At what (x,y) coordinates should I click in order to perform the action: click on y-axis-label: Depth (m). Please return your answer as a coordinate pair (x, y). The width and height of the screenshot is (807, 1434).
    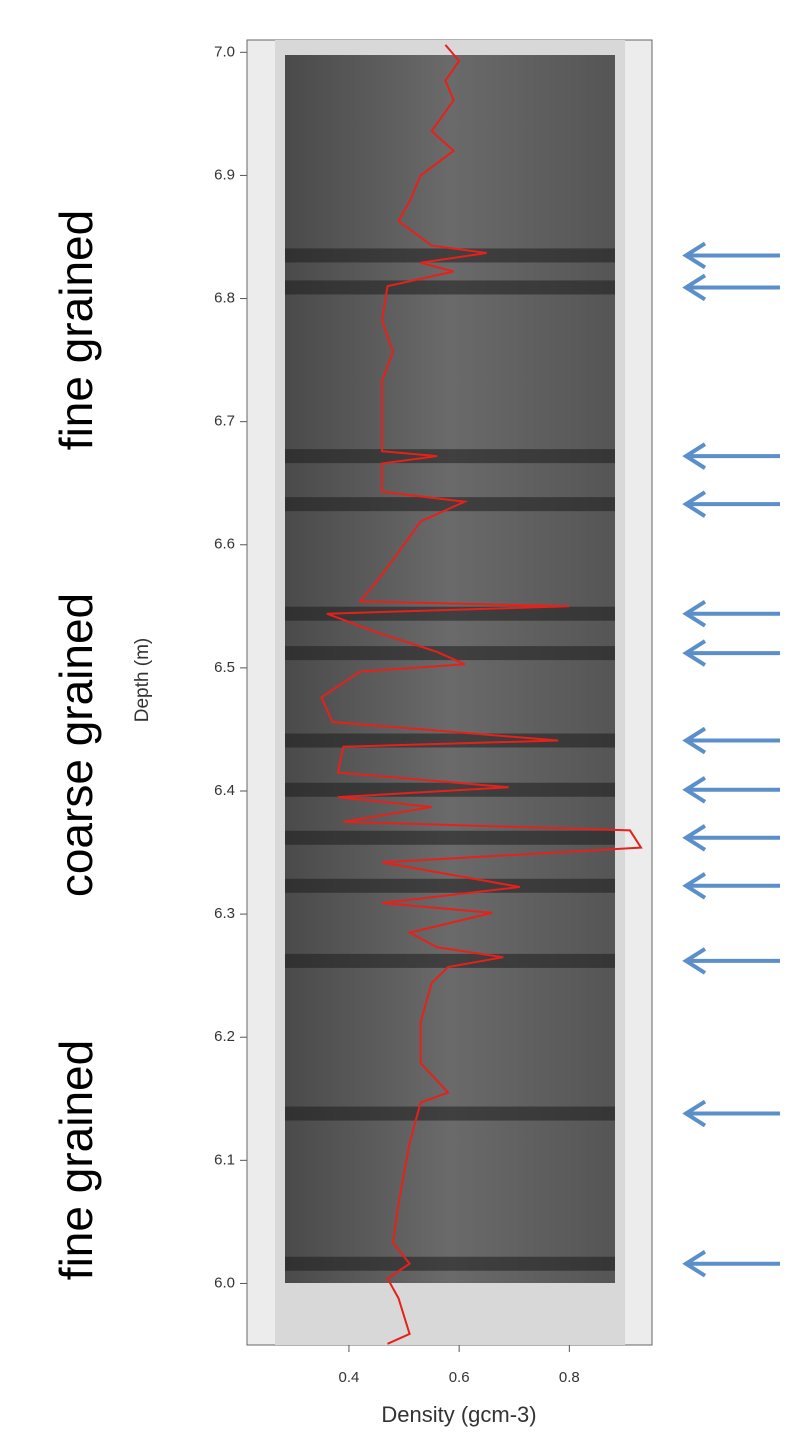
    Looking at the image, I should click on (142, 680).